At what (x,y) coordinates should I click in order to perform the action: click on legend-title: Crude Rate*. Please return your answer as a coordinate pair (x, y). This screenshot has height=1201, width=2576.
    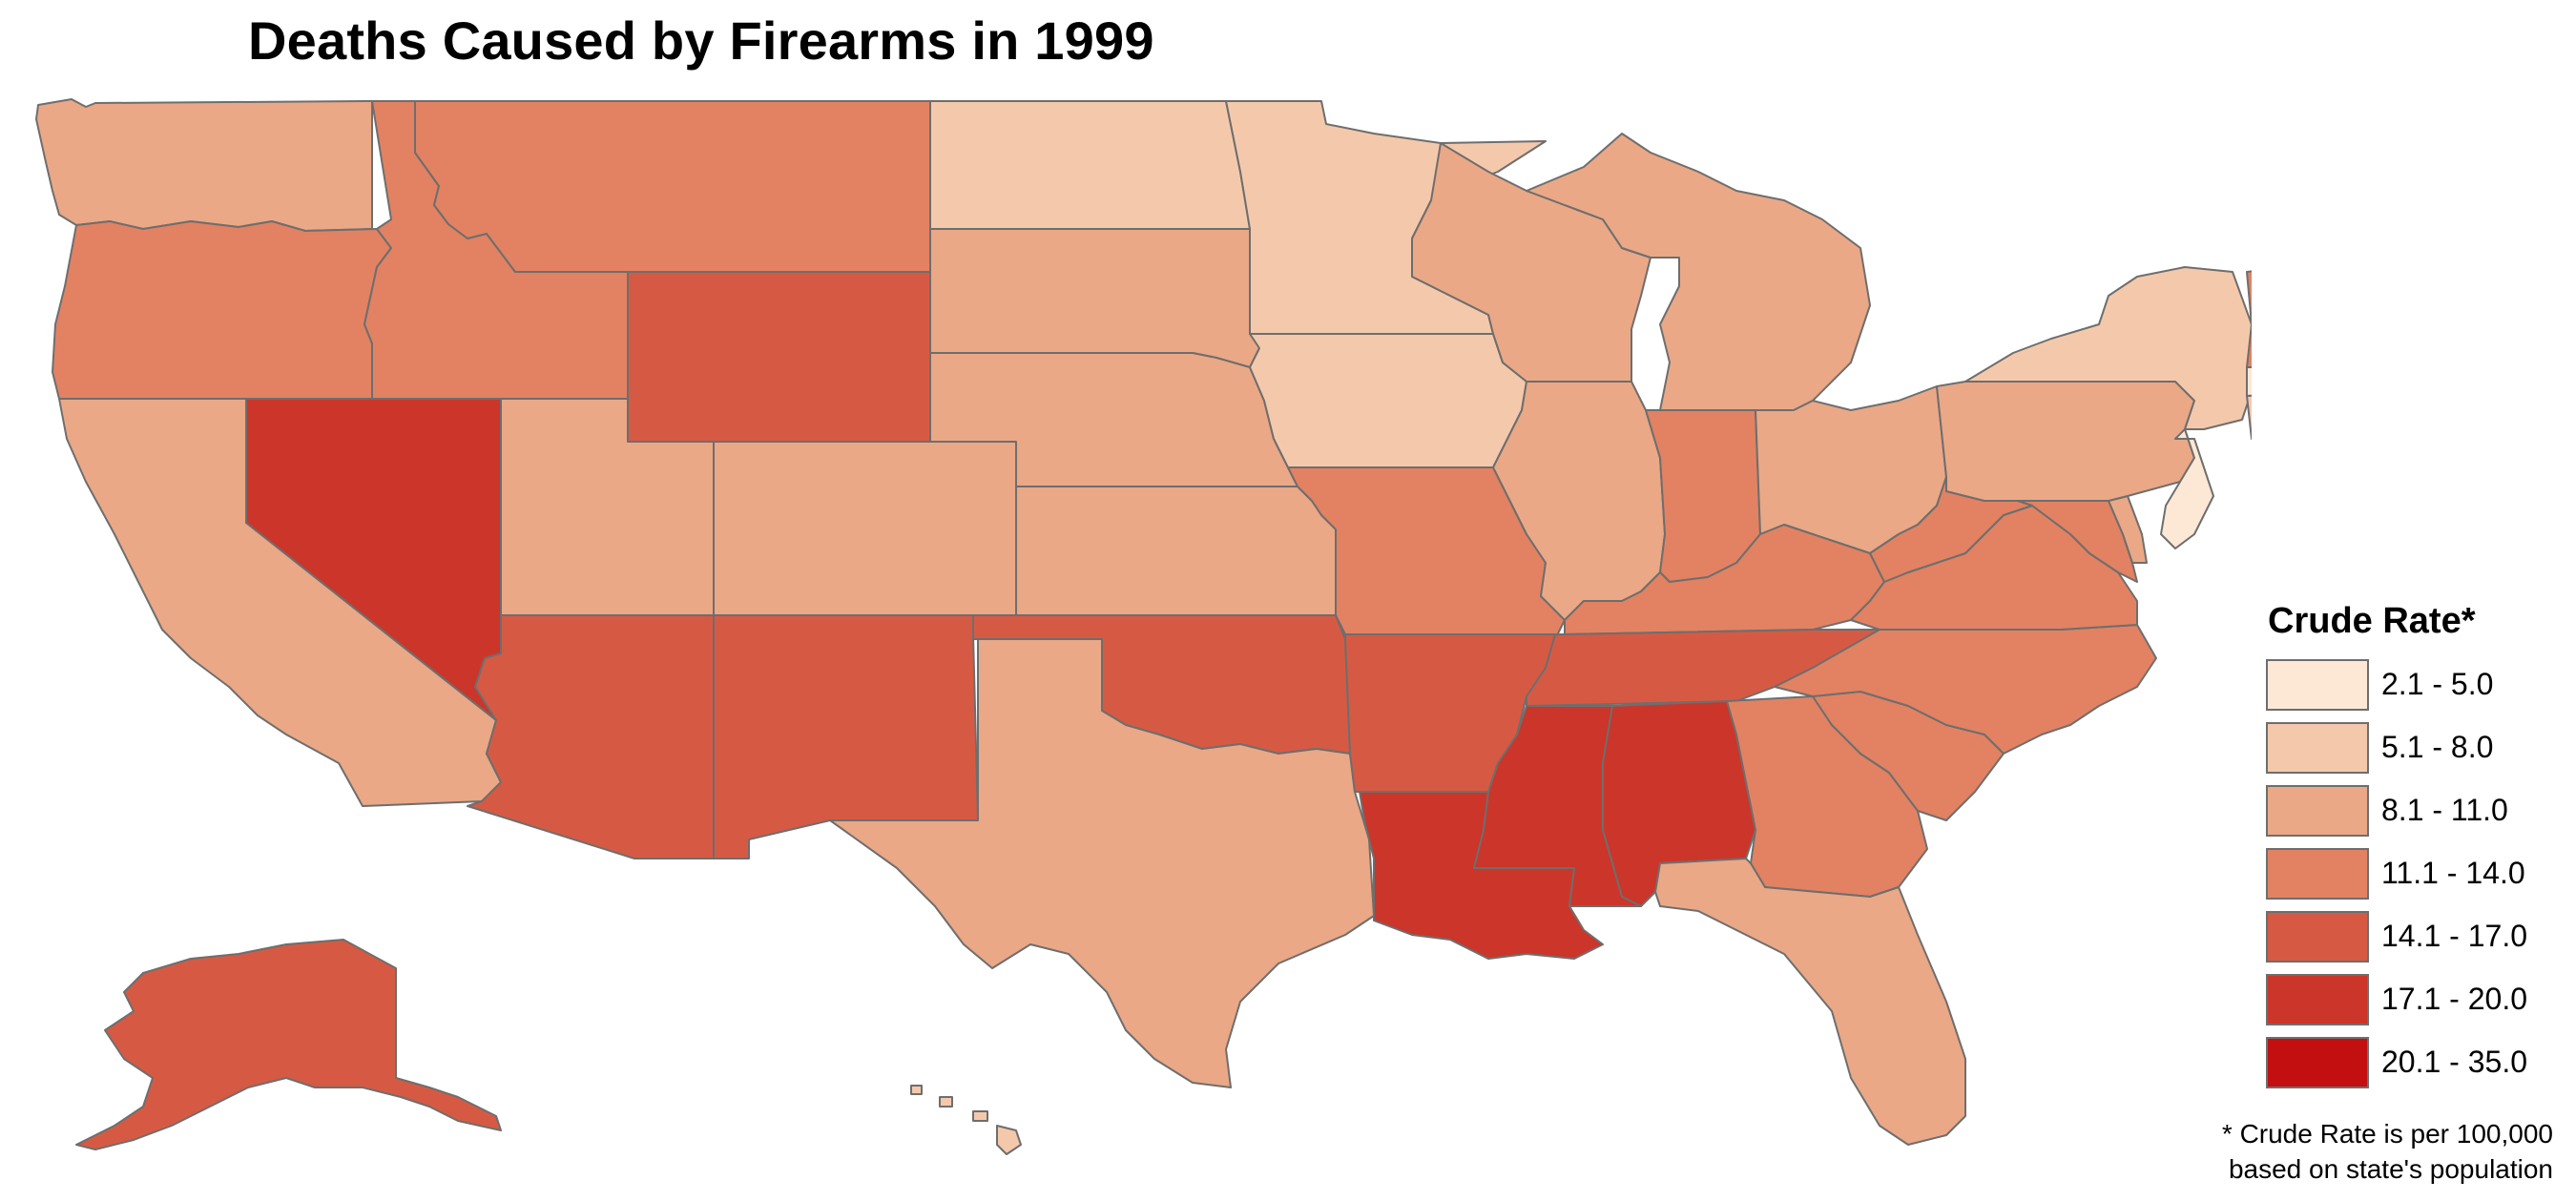
    Looking at the image, I should click on (2372, 621).